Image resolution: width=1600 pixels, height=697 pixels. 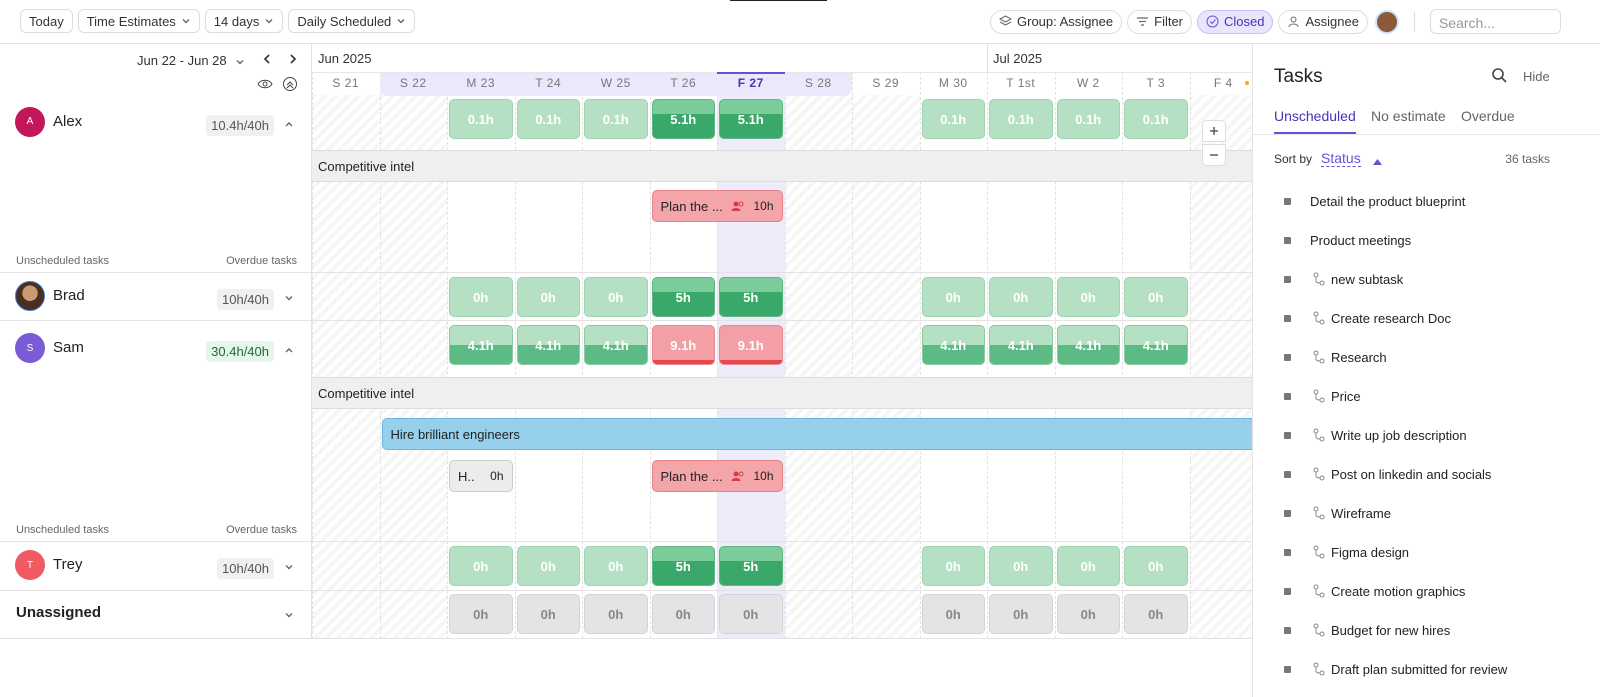 What do you see at coordinates (59, 612) in the screenshot?
I see `assignee-name: Unassigned` at bounding box center [59, 612].